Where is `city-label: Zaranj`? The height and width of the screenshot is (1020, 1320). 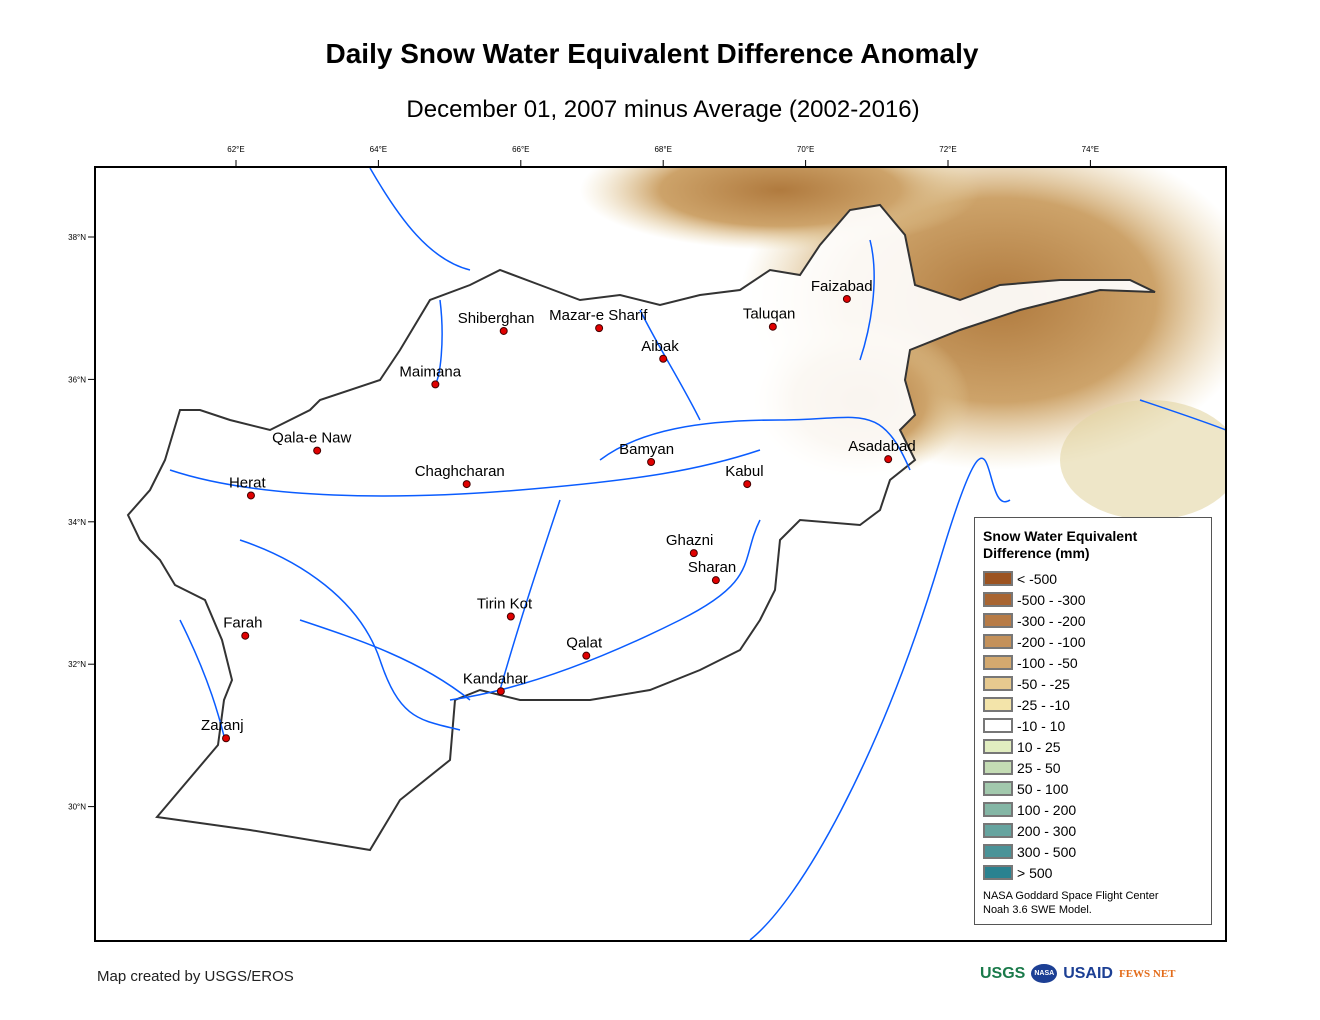
city-label: Zaranj is located at coordinates (222, 725).